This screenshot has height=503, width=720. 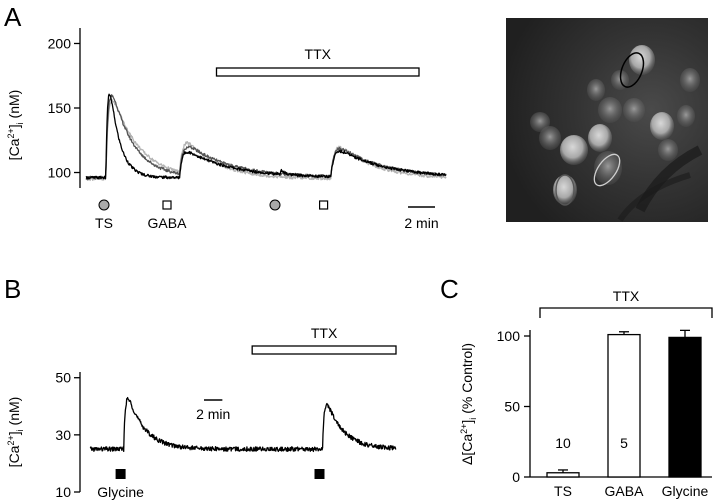 What do you see at coordinates (449, 289) in the screenshot?
I see `panel-letter-c: C` at bounding box center [449, 289].